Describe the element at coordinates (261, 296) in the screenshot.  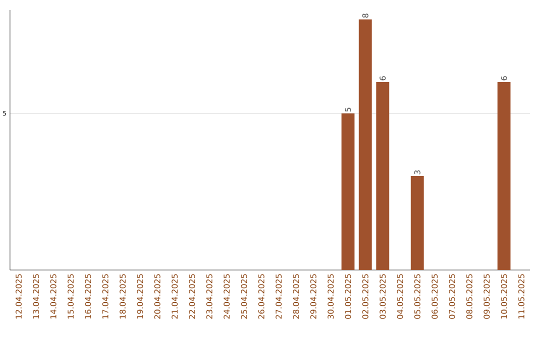
I see `x-tick-label: 26.04.2025` at that location.